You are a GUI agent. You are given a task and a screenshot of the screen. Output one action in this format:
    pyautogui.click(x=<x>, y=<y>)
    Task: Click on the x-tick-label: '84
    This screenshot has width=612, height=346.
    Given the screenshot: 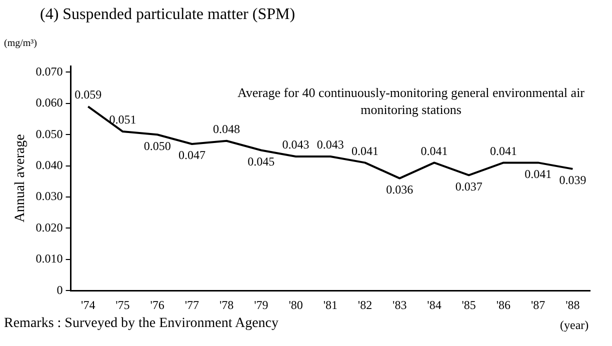 What is the action you would take?
    pyautogui.click(x=434, y=305)
    